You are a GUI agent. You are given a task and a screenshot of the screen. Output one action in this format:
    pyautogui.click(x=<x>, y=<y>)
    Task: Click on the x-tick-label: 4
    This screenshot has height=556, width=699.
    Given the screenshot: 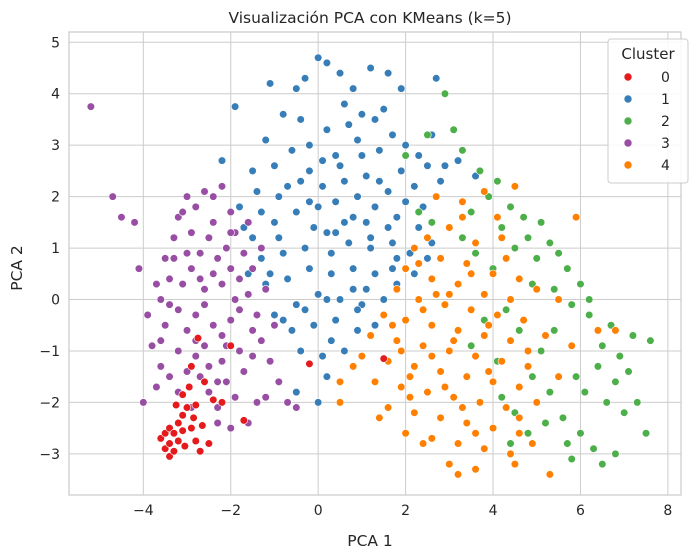 What is the action you would take?
    pyautogui.click(x=493, y=511)
    